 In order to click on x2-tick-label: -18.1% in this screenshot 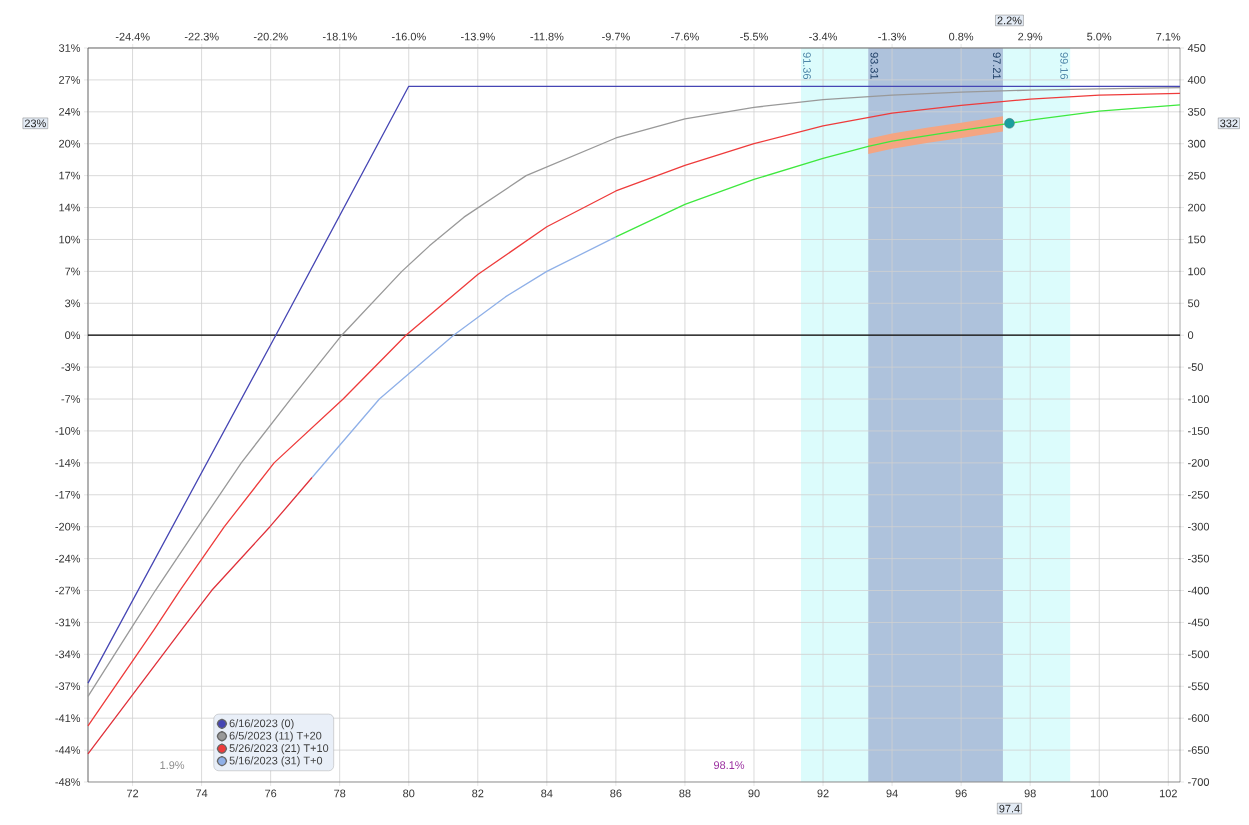, I will do `click(339, 36)`.